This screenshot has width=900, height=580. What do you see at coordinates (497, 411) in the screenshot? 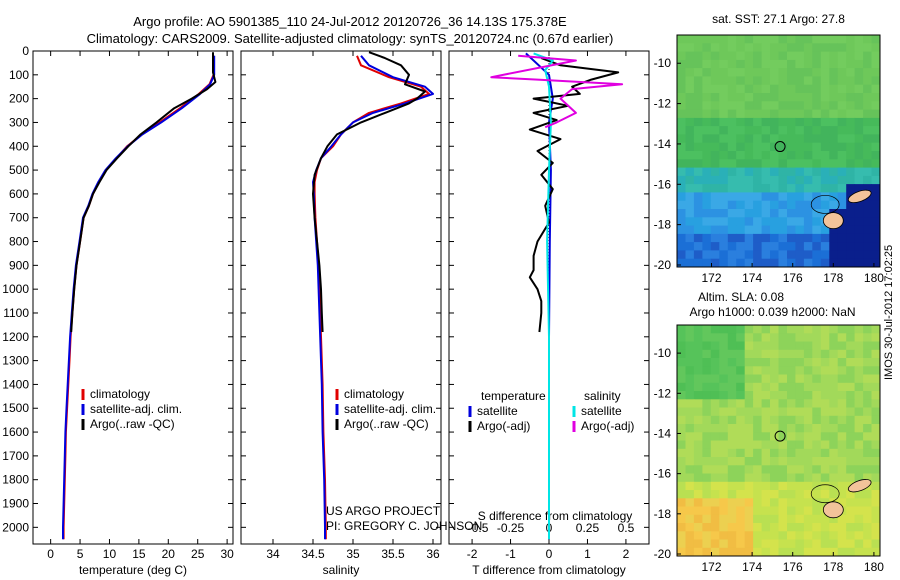
I see `legend-label: satellite` at bounding box center [497, 411].